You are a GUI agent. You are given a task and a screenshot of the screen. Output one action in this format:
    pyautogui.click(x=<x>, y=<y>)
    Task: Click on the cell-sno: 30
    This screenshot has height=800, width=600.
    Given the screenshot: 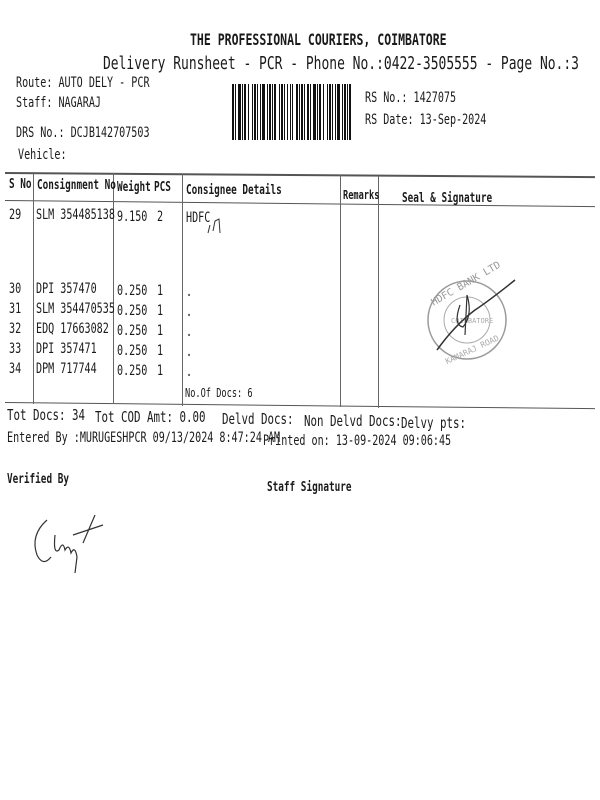 What is the action you would take?
    pyautogui.click(x=15, y=289)
    